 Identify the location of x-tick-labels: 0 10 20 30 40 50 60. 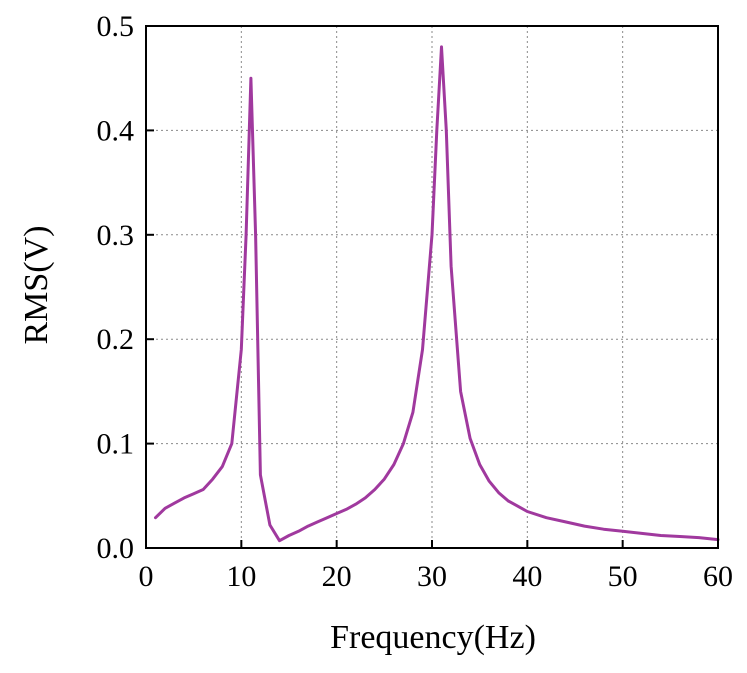
(436, 576).